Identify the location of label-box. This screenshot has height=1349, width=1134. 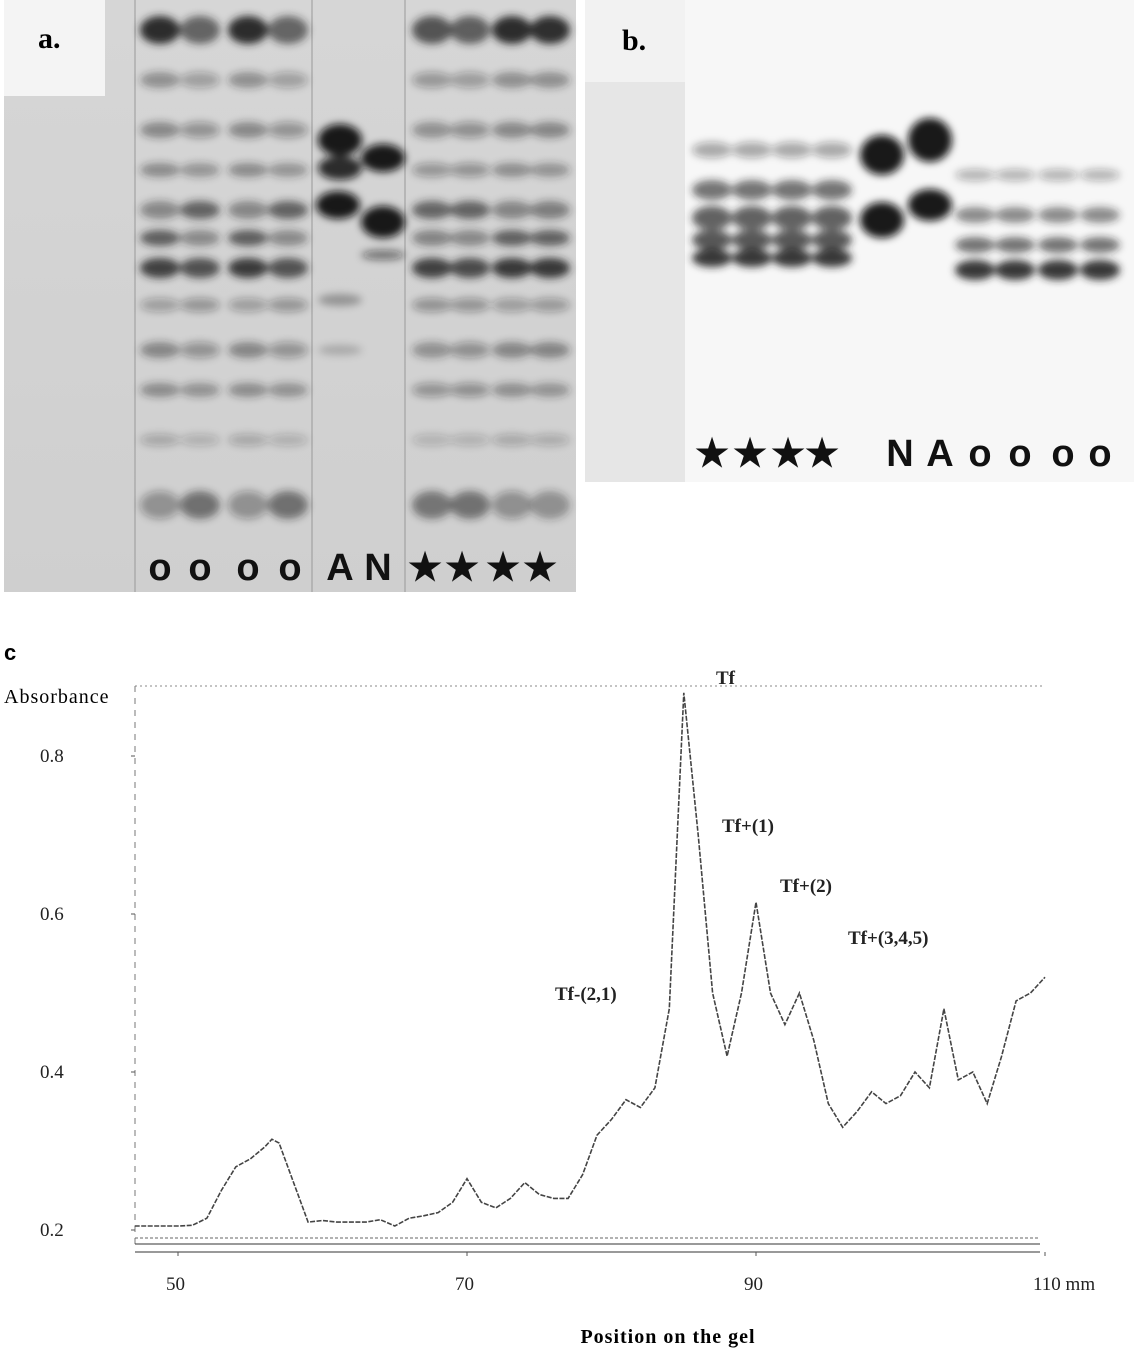
(54, 48).